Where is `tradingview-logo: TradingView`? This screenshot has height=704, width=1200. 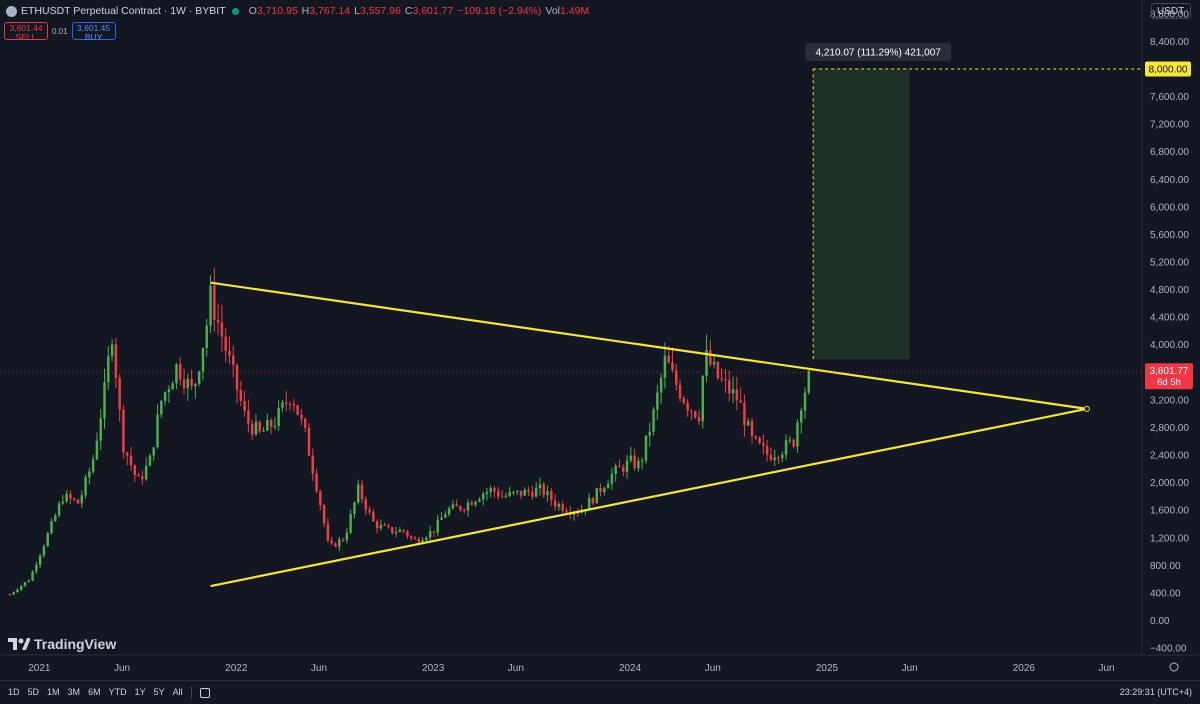 tradingview-logo: TradingView is located at coordinates (62, 644).